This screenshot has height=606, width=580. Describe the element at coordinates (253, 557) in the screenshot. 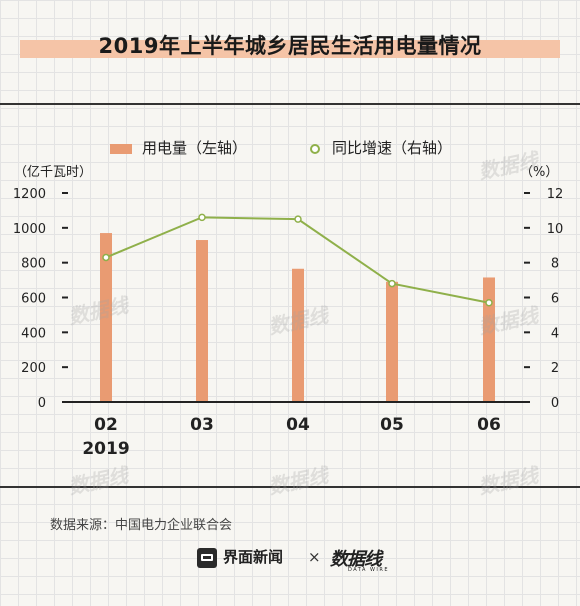

I see `brand-jiemian: 界面新闻` at that location.